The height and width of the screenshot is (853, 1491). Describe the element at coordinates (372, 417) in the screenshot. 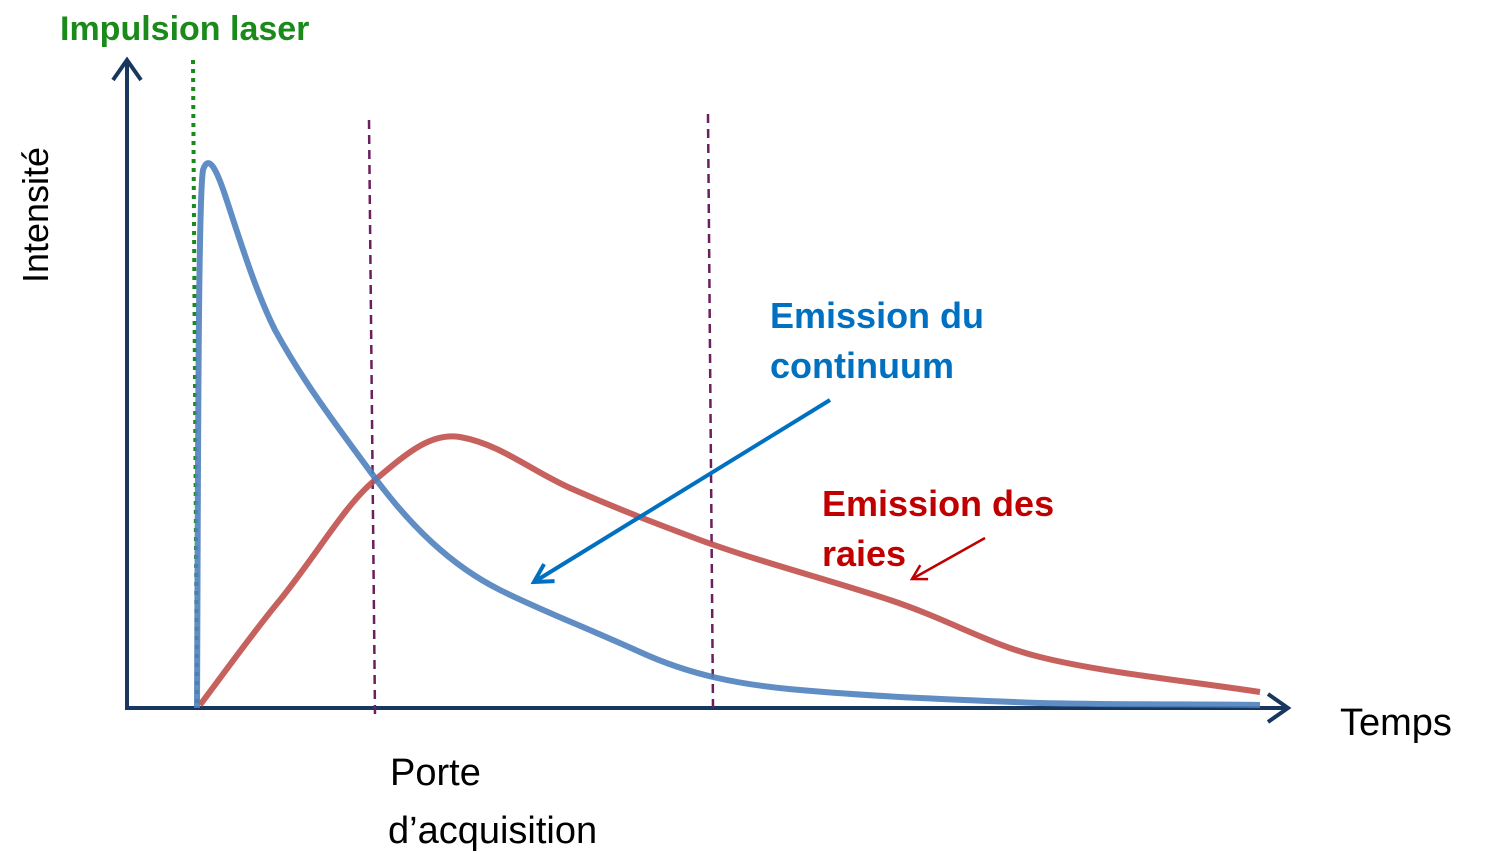

I see `gate-start-line` at that location.